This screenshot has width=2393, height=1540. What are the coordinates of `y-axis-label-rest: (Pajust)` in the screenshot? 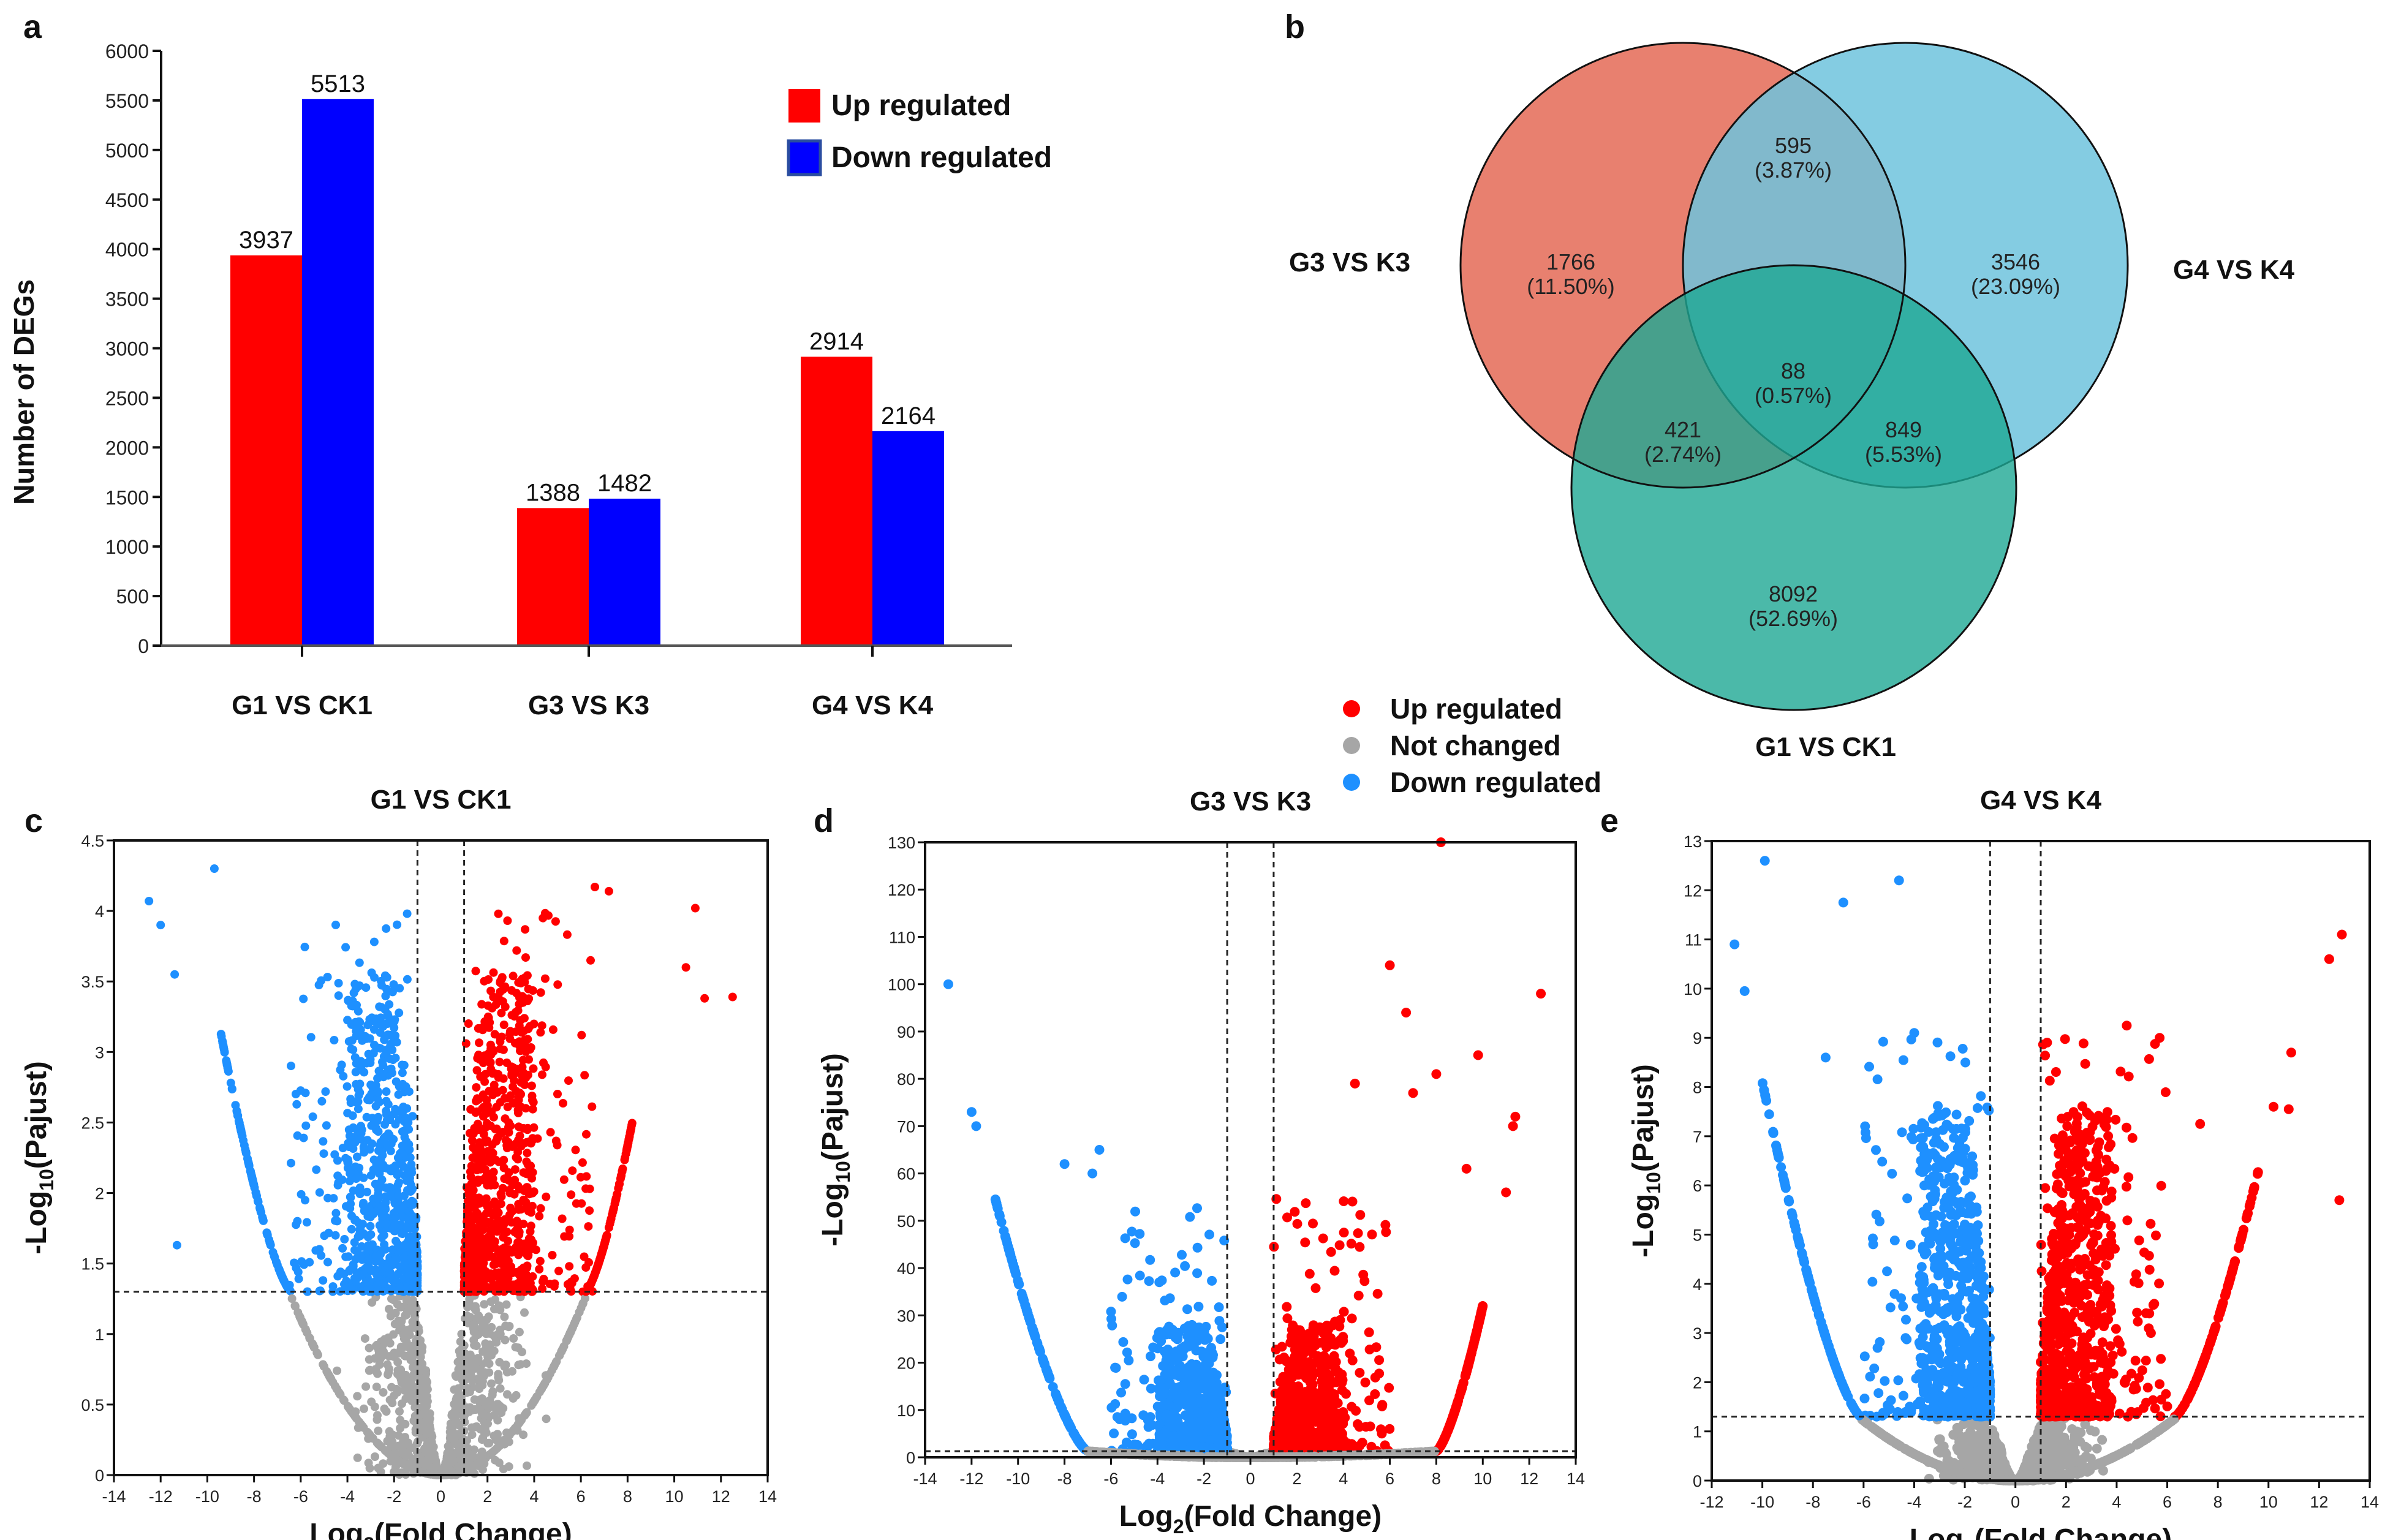 It's located at (36, 1115).